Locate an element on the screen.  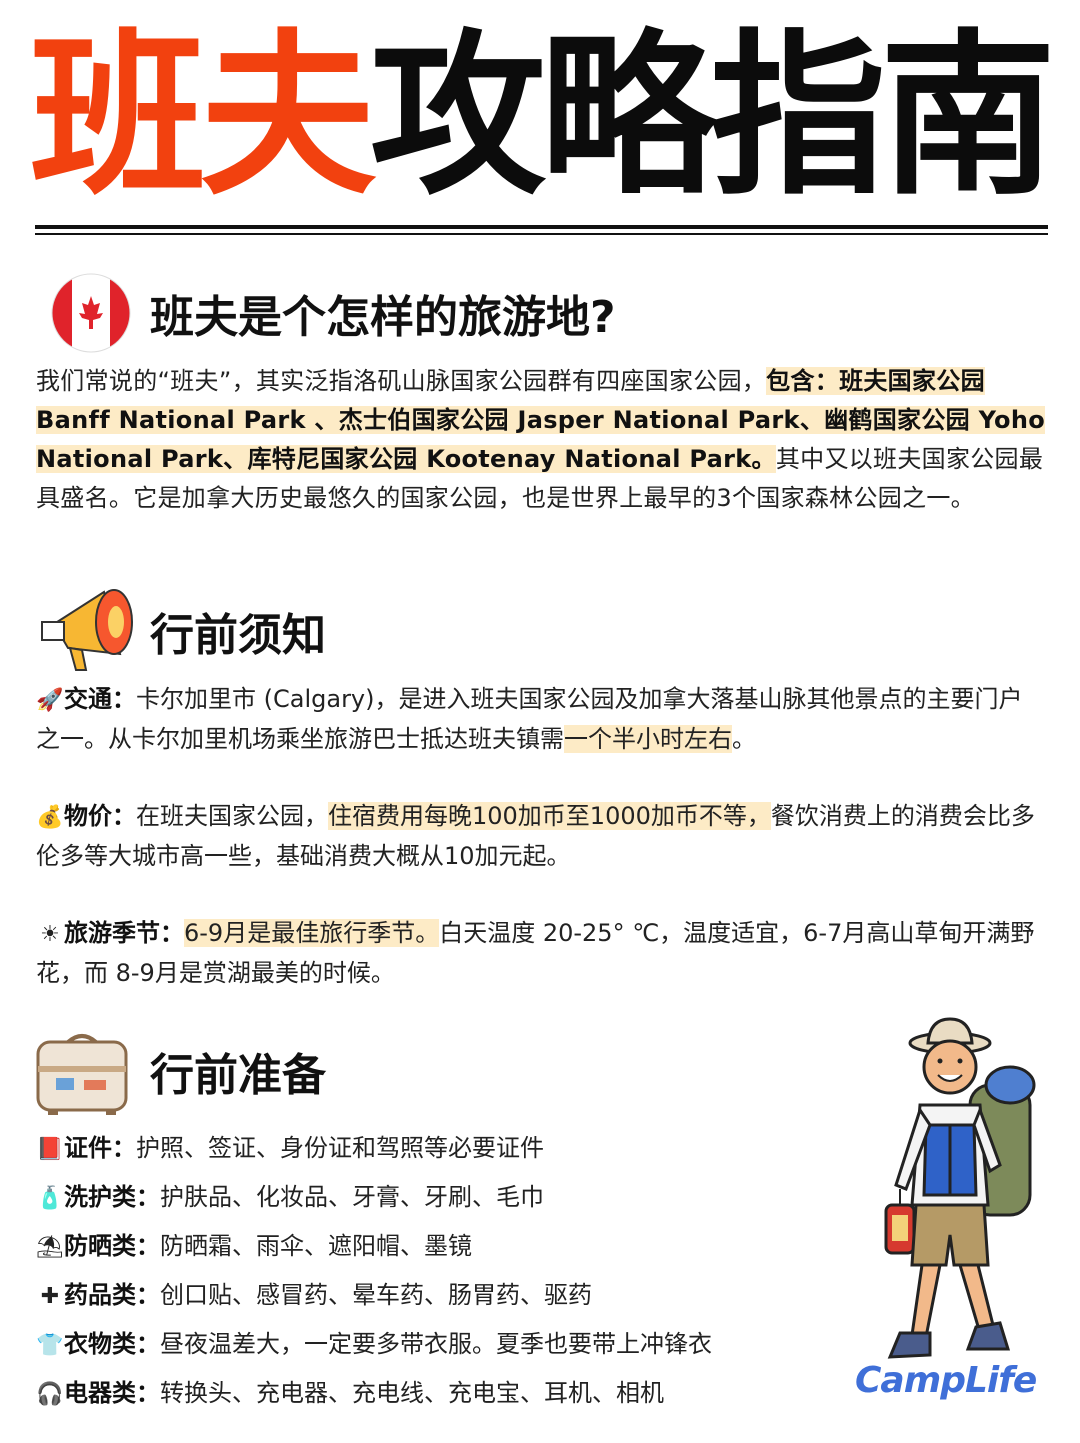
section-heading-preparation: 行前准备 is located at coordinates (238, 1075).